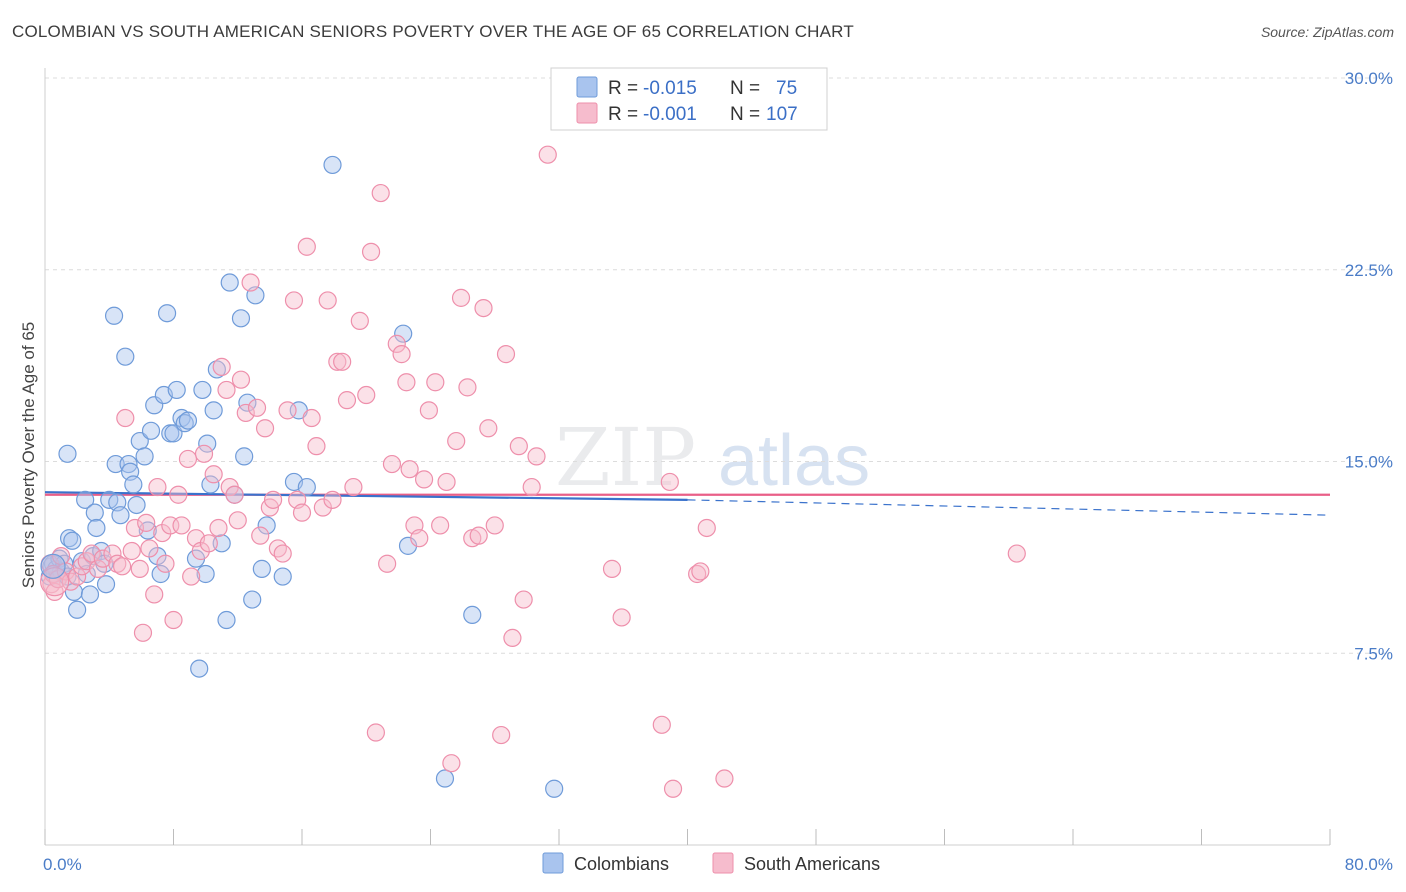 The image size is (1406, 892). What do you see at coordinates (623, 88) in the screenshot?
I see `legend-r-label-1: R =` at bounding box center [623, 88].